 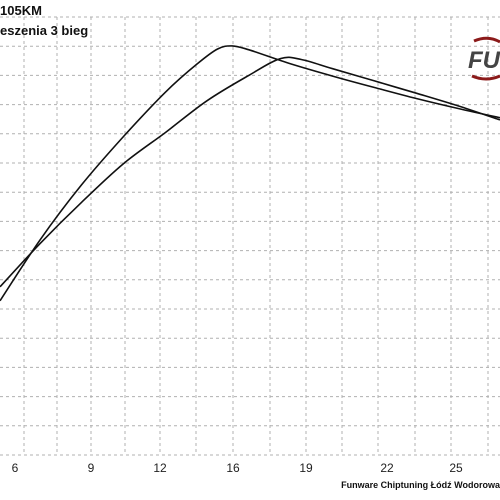 What do you see at coordinates (485, 77) in the screenshot?
I see `logo-swoosh-bottom` at bounding box center [485, 77].